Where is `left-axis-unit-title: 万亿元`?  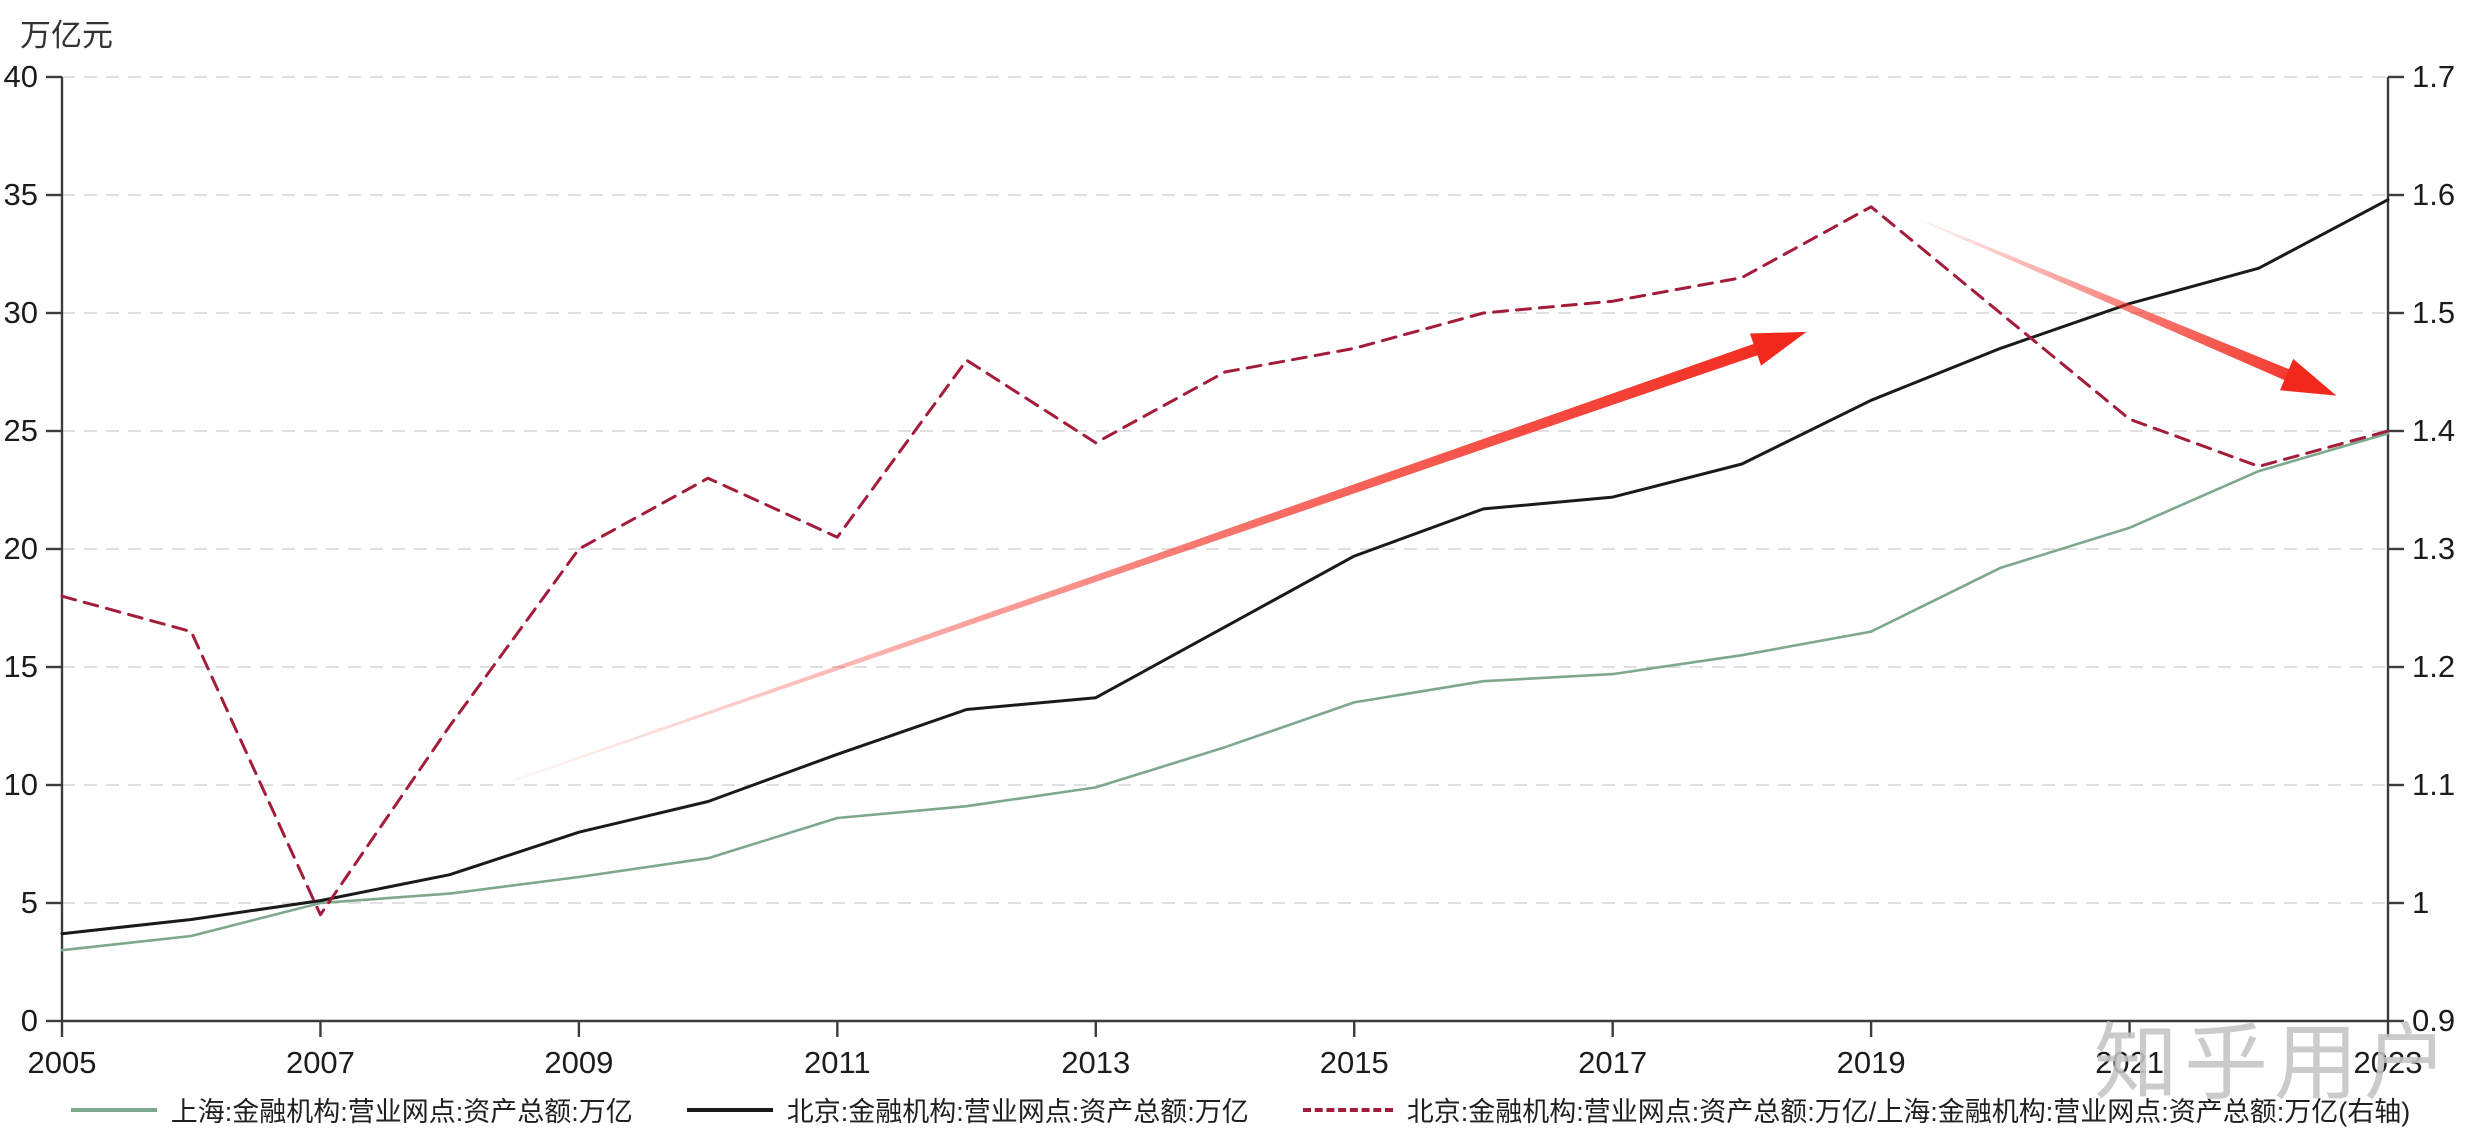 left-axis-unit-title: 万亿元 is located at coordinates (66, 35).